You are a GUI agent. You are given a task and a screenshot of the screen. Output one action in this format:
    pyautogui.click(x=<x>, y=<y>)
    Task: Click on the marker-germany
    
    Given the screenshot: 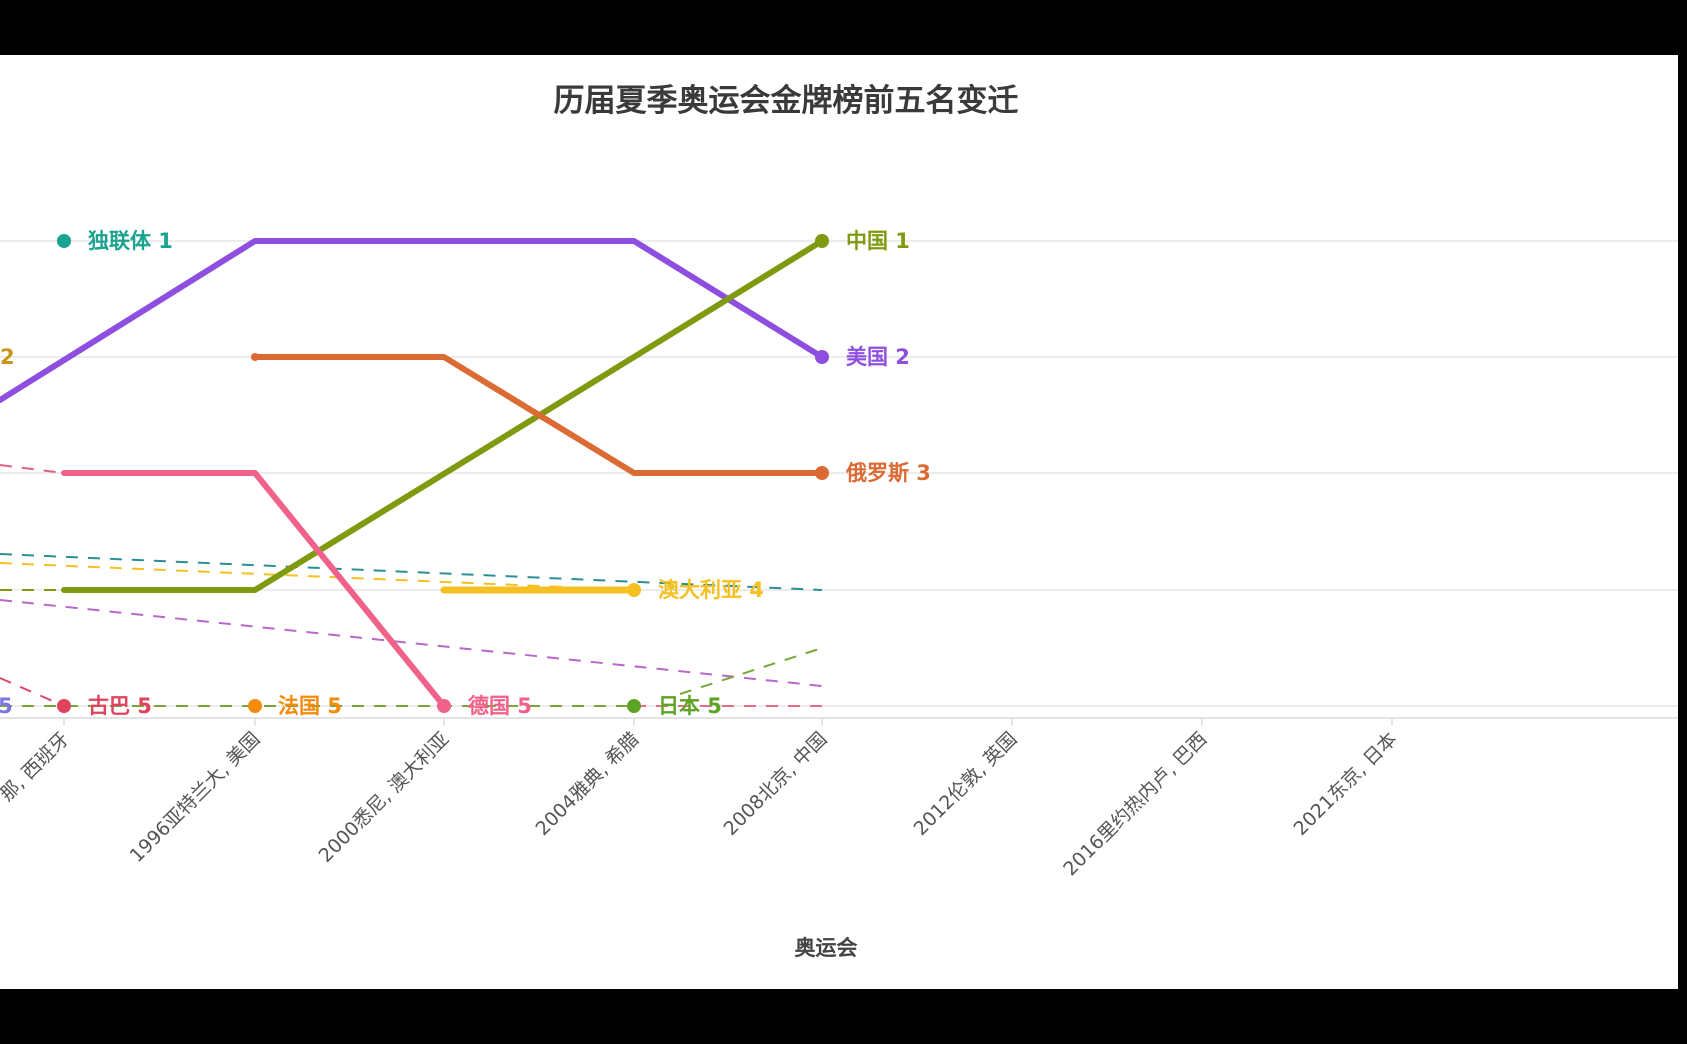 What is the action you would take?
    pyautogui.click(x=444, y=706)
    